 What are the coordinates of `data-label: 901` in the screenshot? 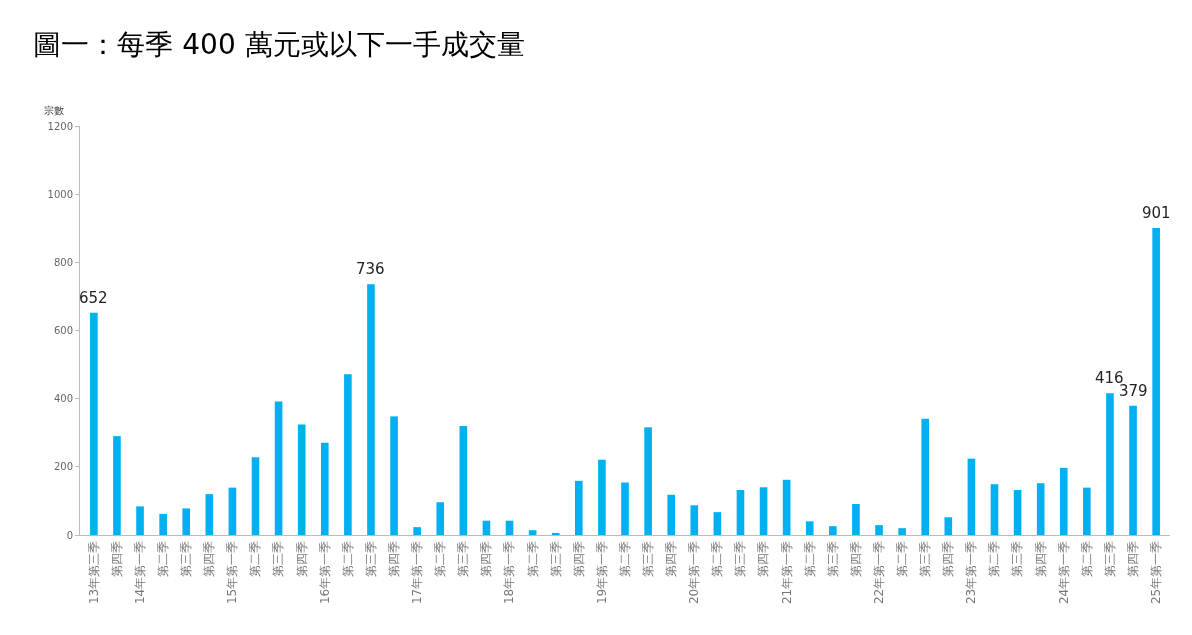 It's located at (1156, 213).